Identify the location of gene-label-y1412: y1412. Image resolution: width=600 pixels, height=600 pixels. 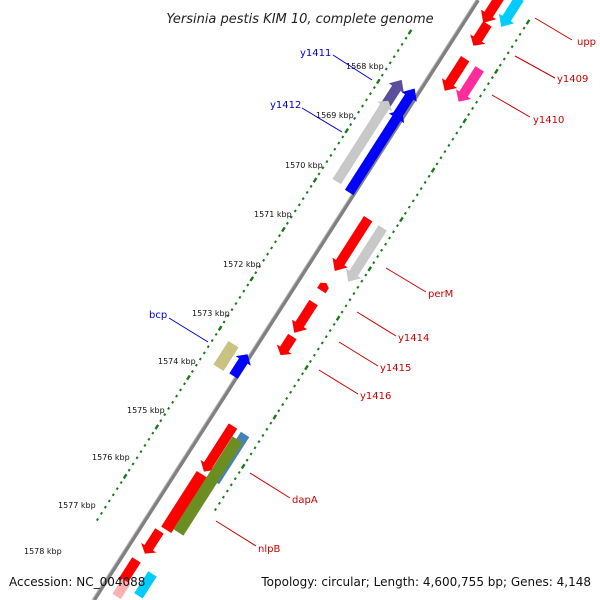
(285, 105).